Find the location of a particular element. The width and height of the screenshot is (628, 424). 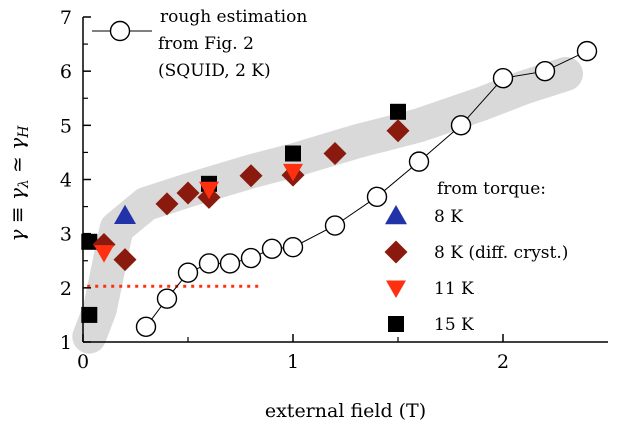

y-tick-label: 6 is located at coordinates (66, 72).